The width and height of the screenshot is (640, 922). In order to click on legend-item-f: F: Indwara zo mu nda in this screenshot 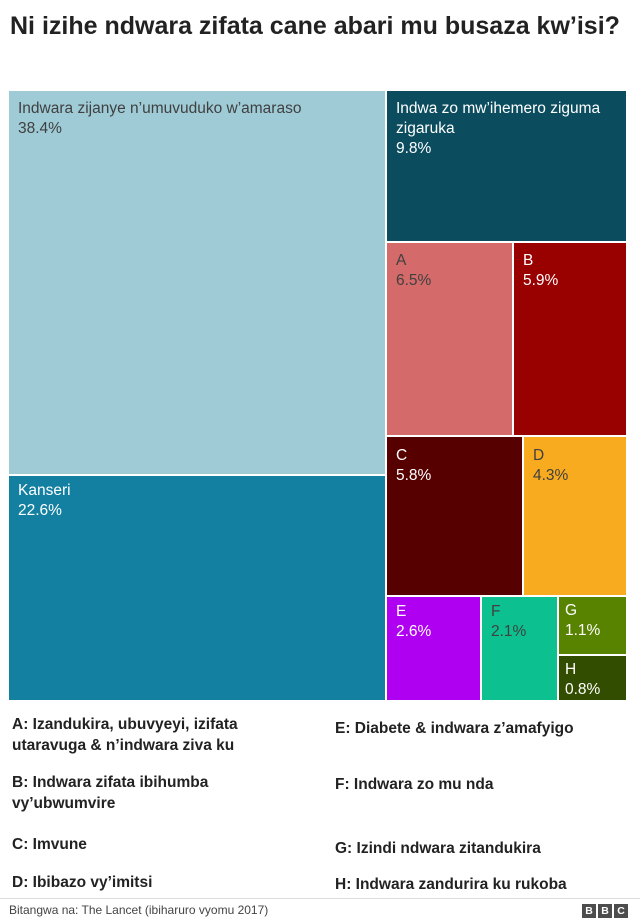, I will do `click(414, 784)`.